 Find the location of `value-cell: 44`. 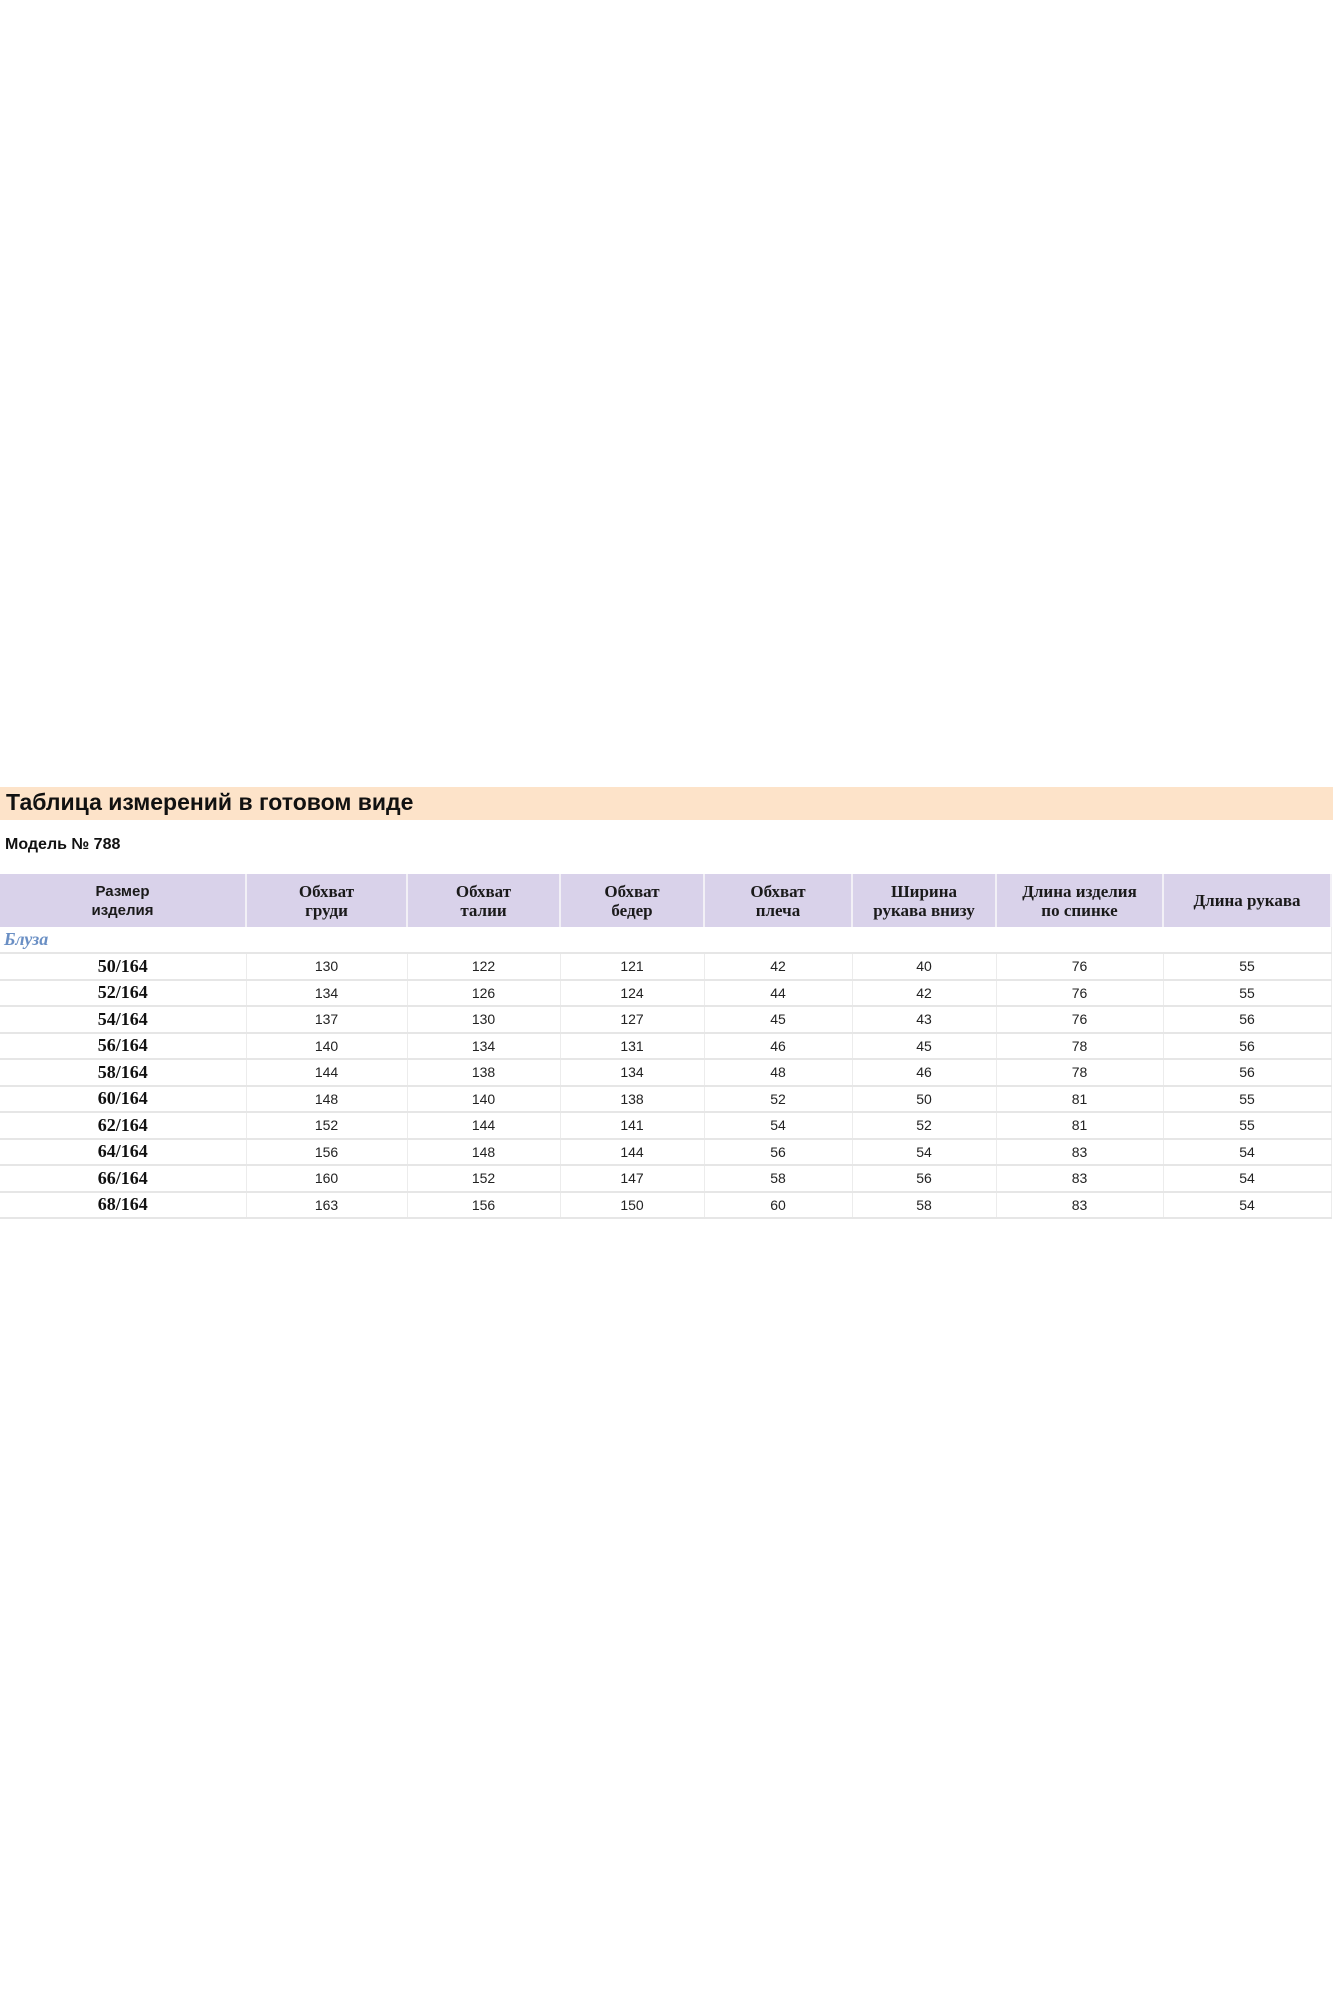

value-cell: 44 is located at coordinates (778, 993).